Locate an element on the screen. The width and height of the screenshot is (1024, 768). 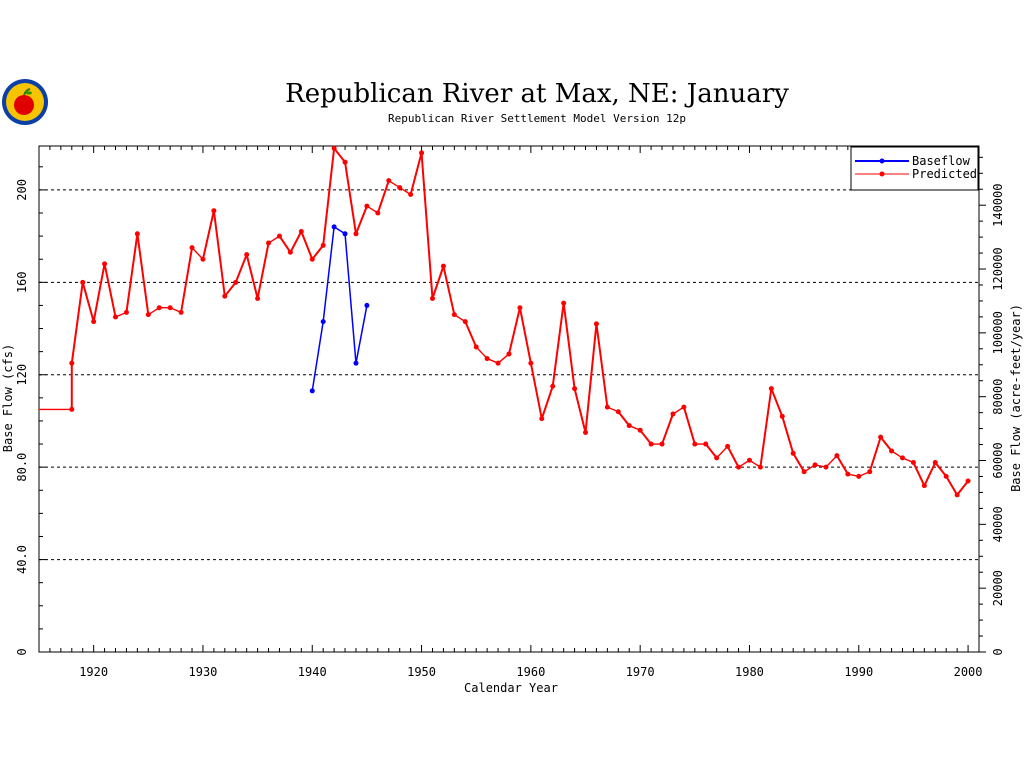
legend-marker-predicted is located at coordinates (882, 174).